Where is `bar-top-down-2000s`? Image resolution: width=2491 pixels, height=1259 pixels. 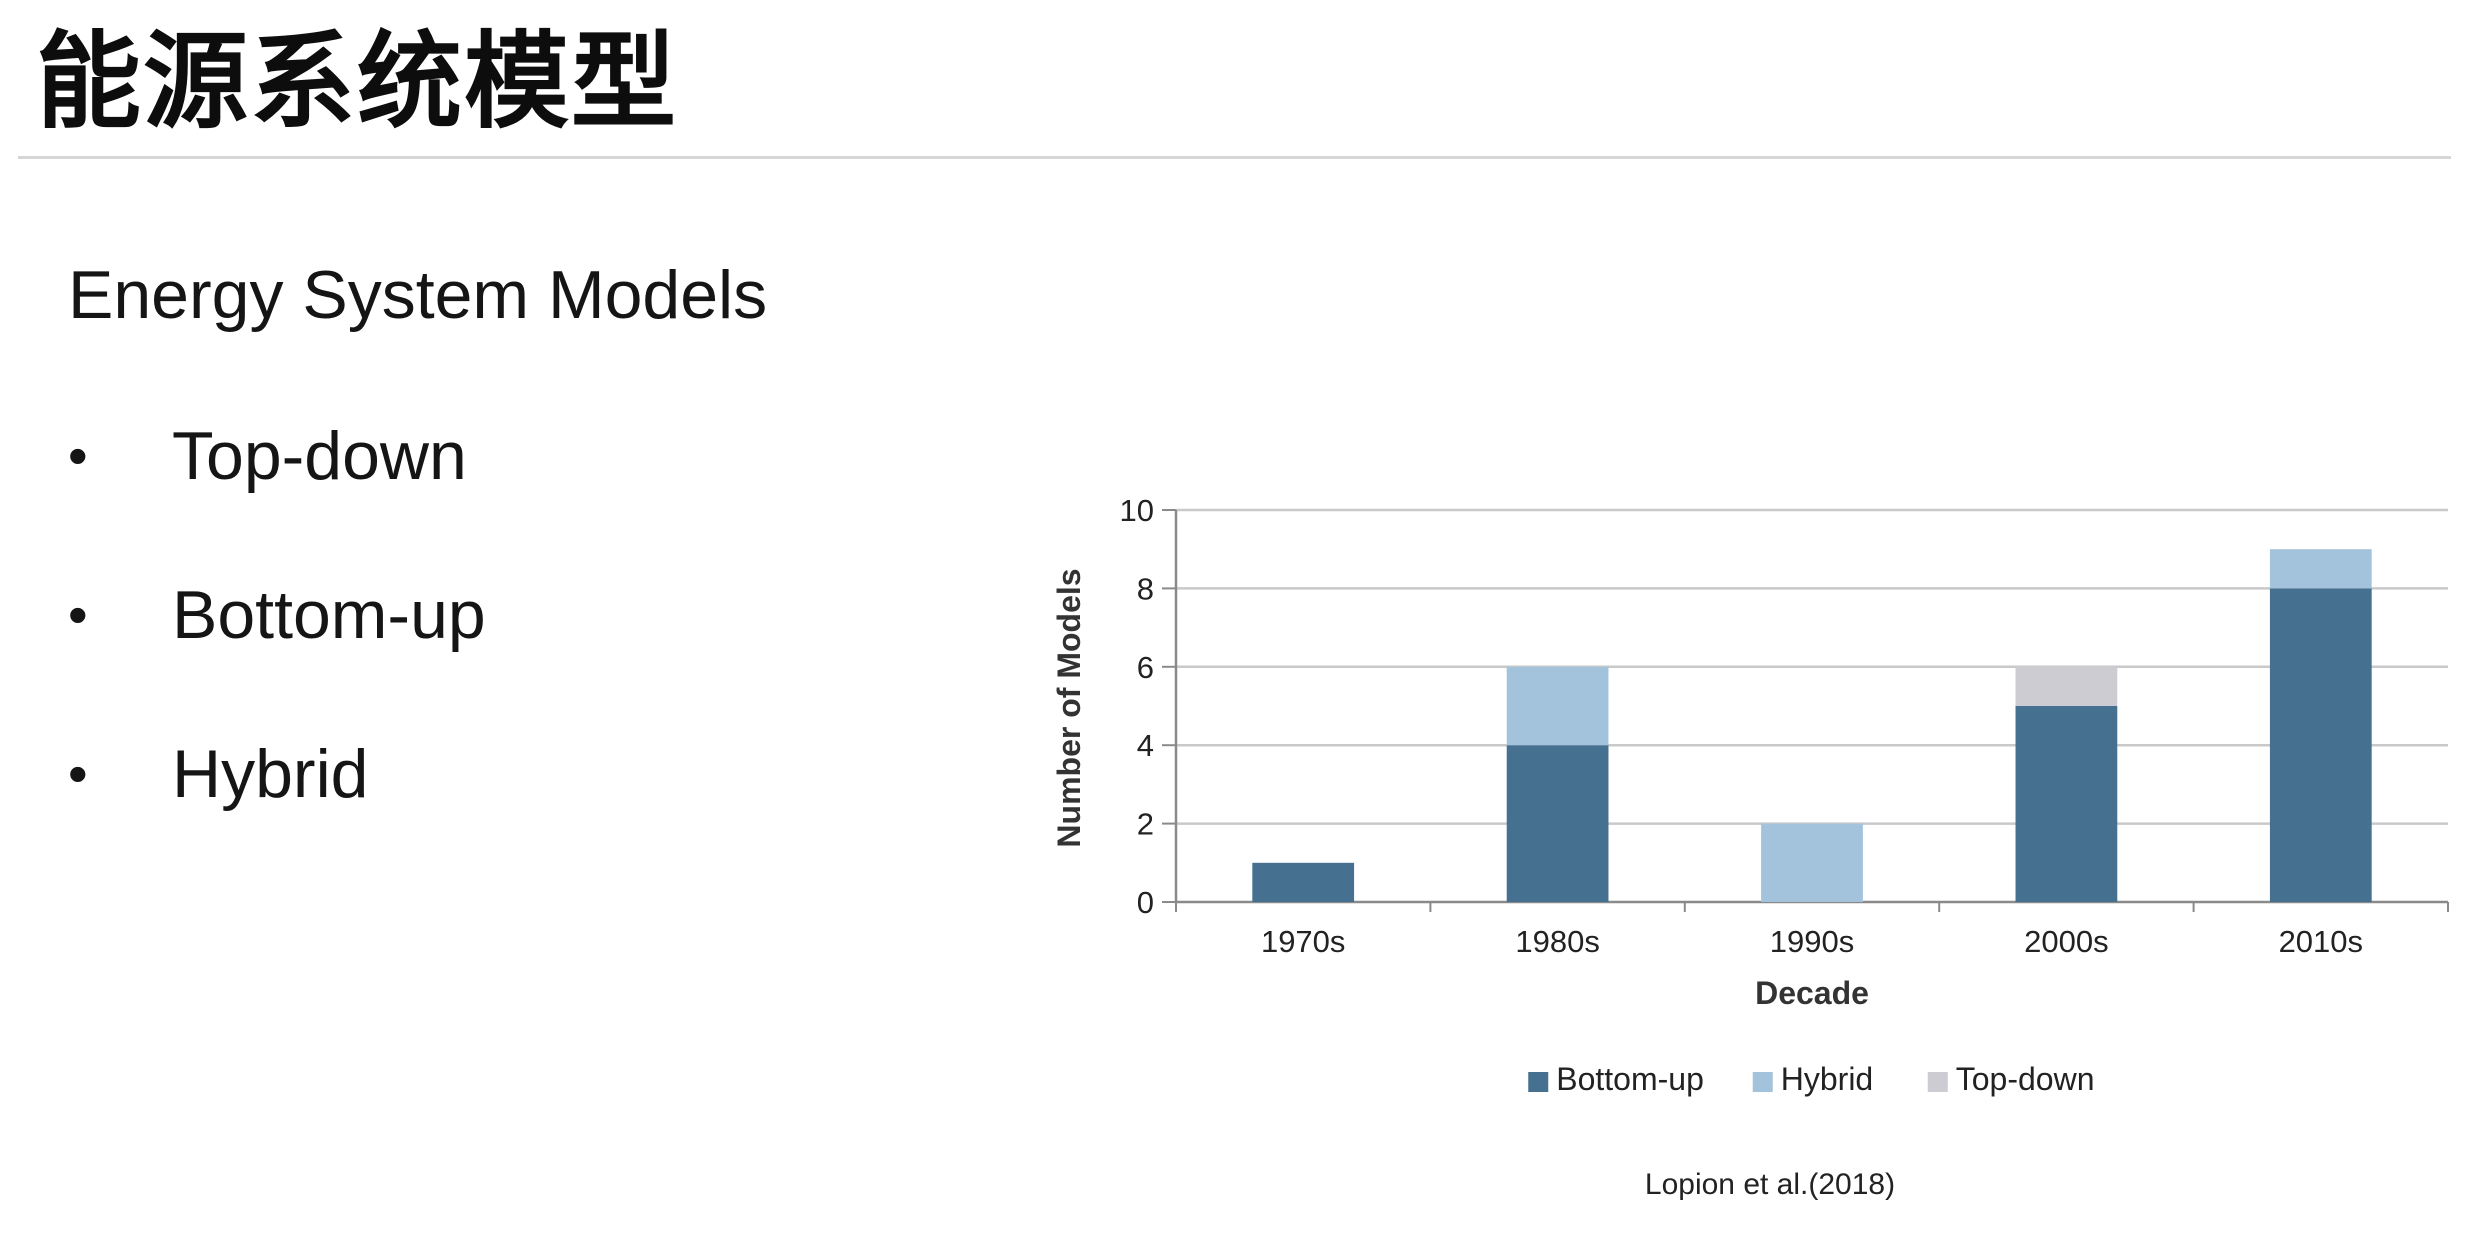
bar-top-down-2000s is located at coordinates (2066, 686).